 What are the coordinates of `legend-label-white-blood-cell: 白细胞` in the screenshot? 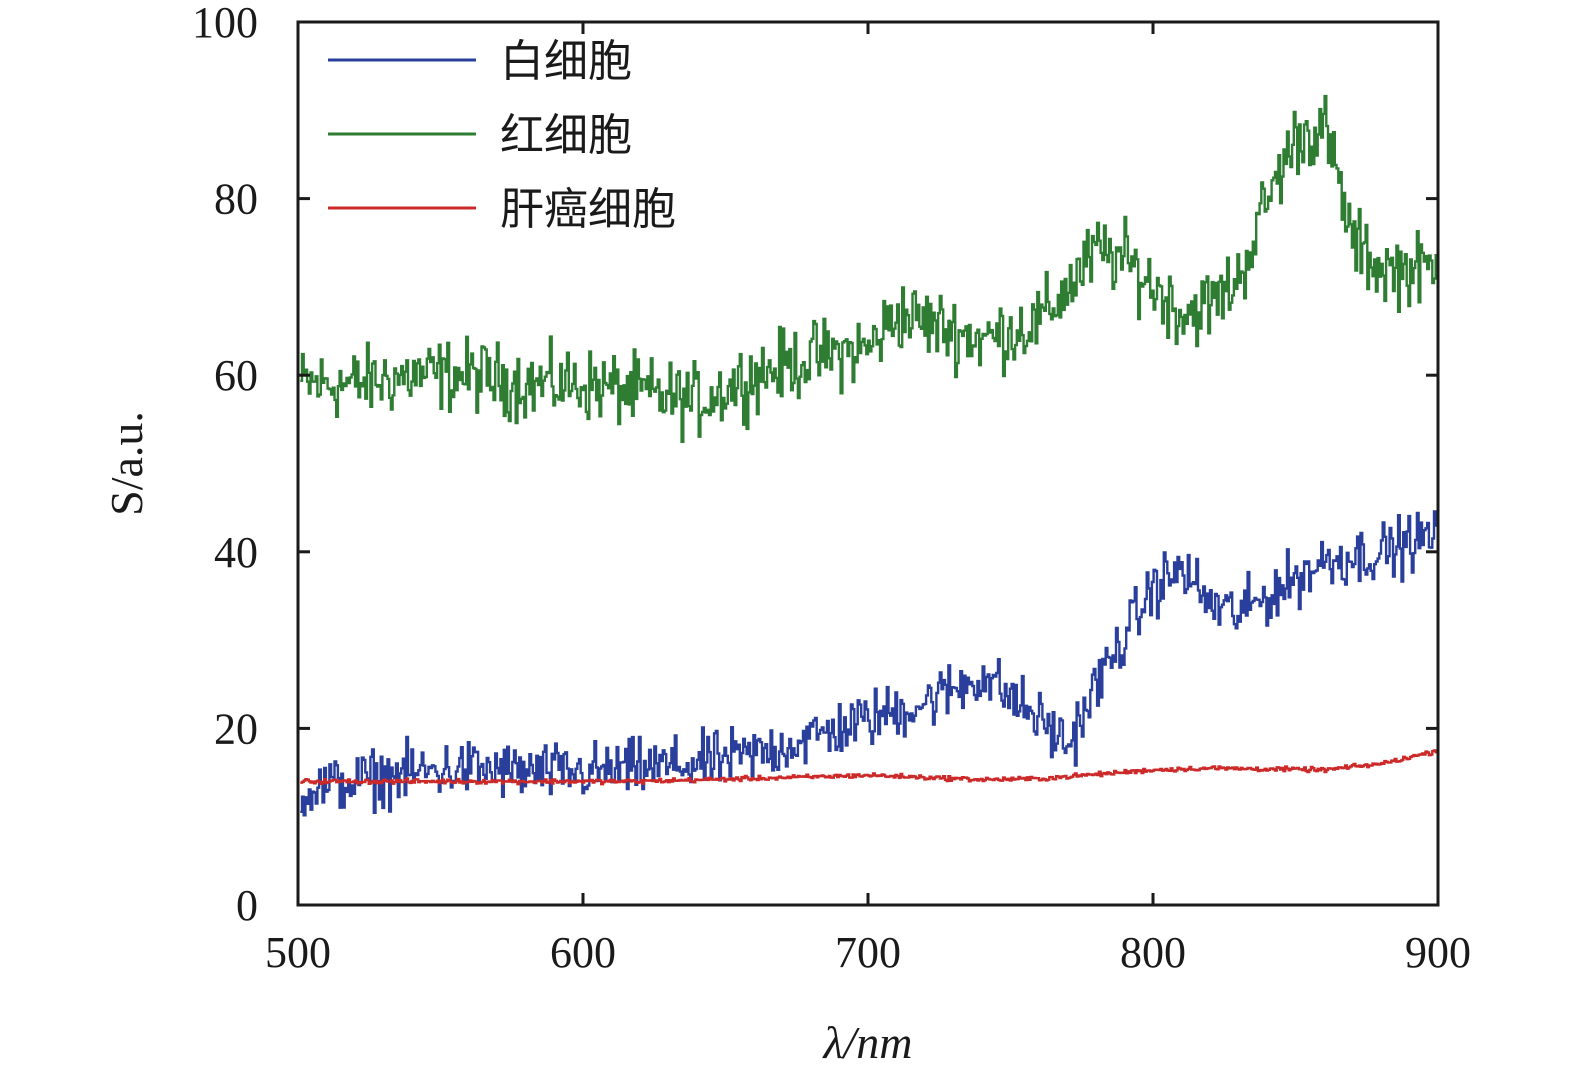 It's located at (566, 61).